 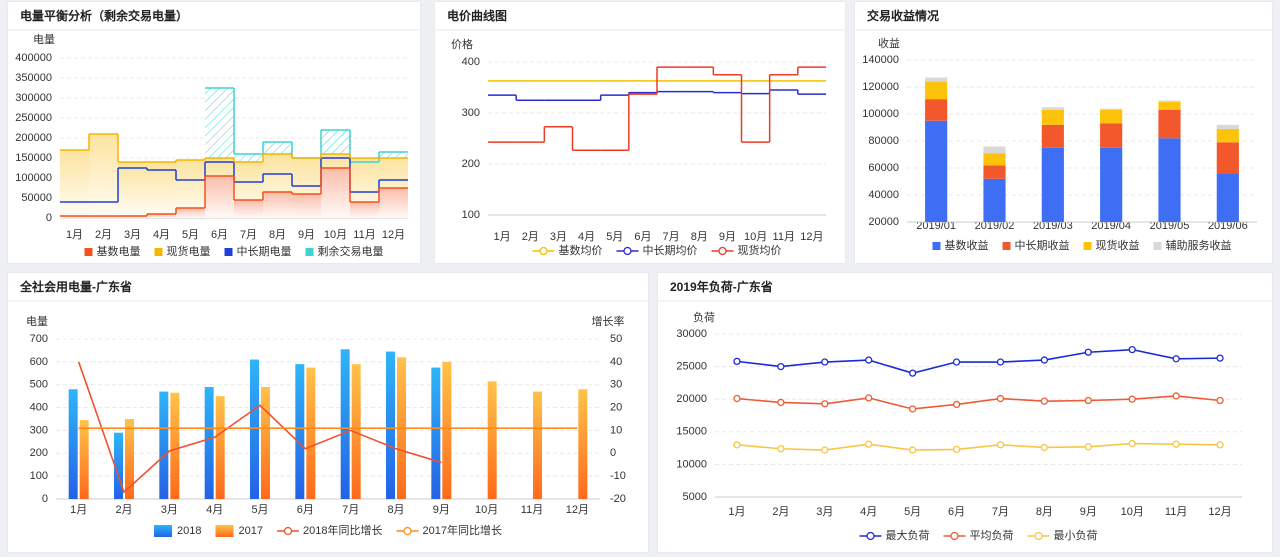 I want to click on x-tick-label: 7月, so click(x=350, y=510).